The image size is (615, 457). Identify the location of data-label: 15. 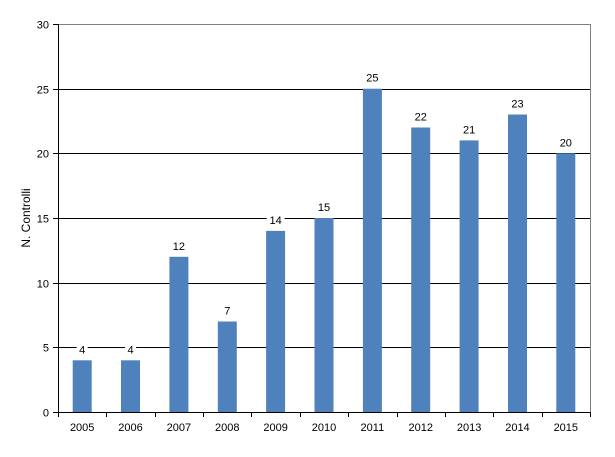
(324, 208).